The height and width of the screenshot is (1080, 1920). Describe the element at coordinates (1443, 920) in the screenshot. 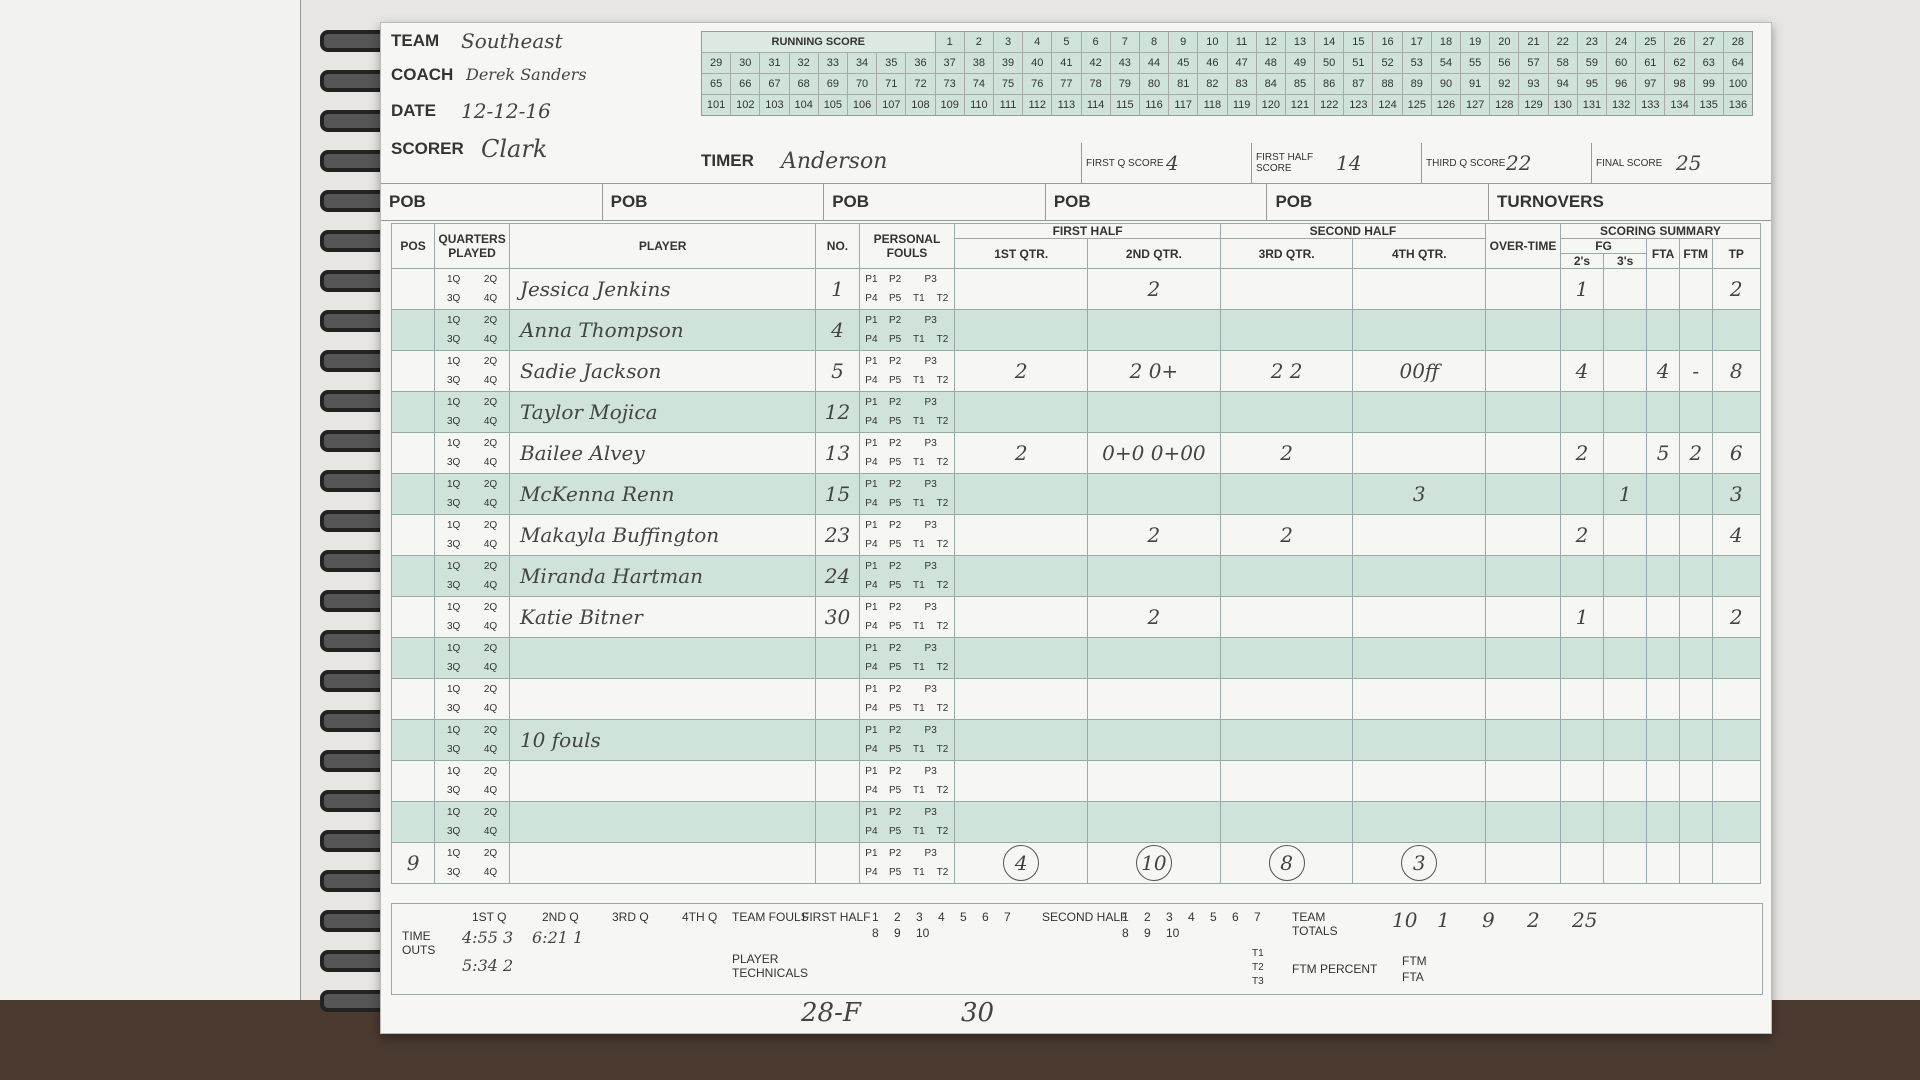

I see `team-total: 1` at that location.